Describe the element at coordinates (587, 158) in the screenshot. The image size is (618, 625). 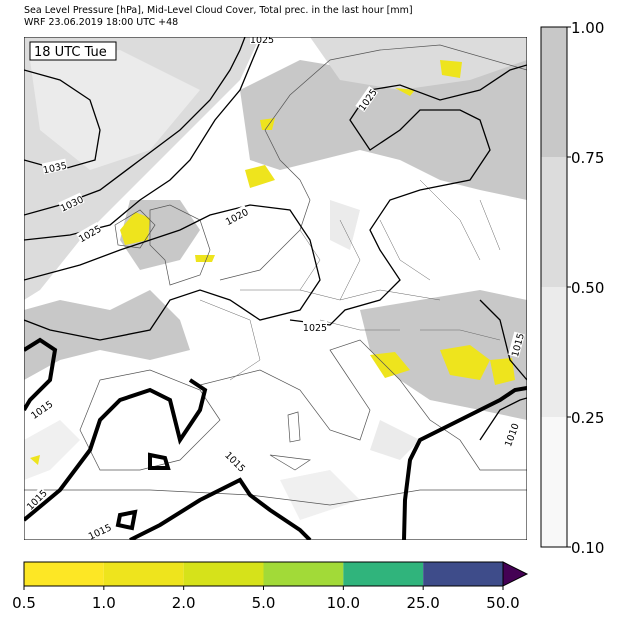
I see `cloud-tick-label: 0.75` at that location.